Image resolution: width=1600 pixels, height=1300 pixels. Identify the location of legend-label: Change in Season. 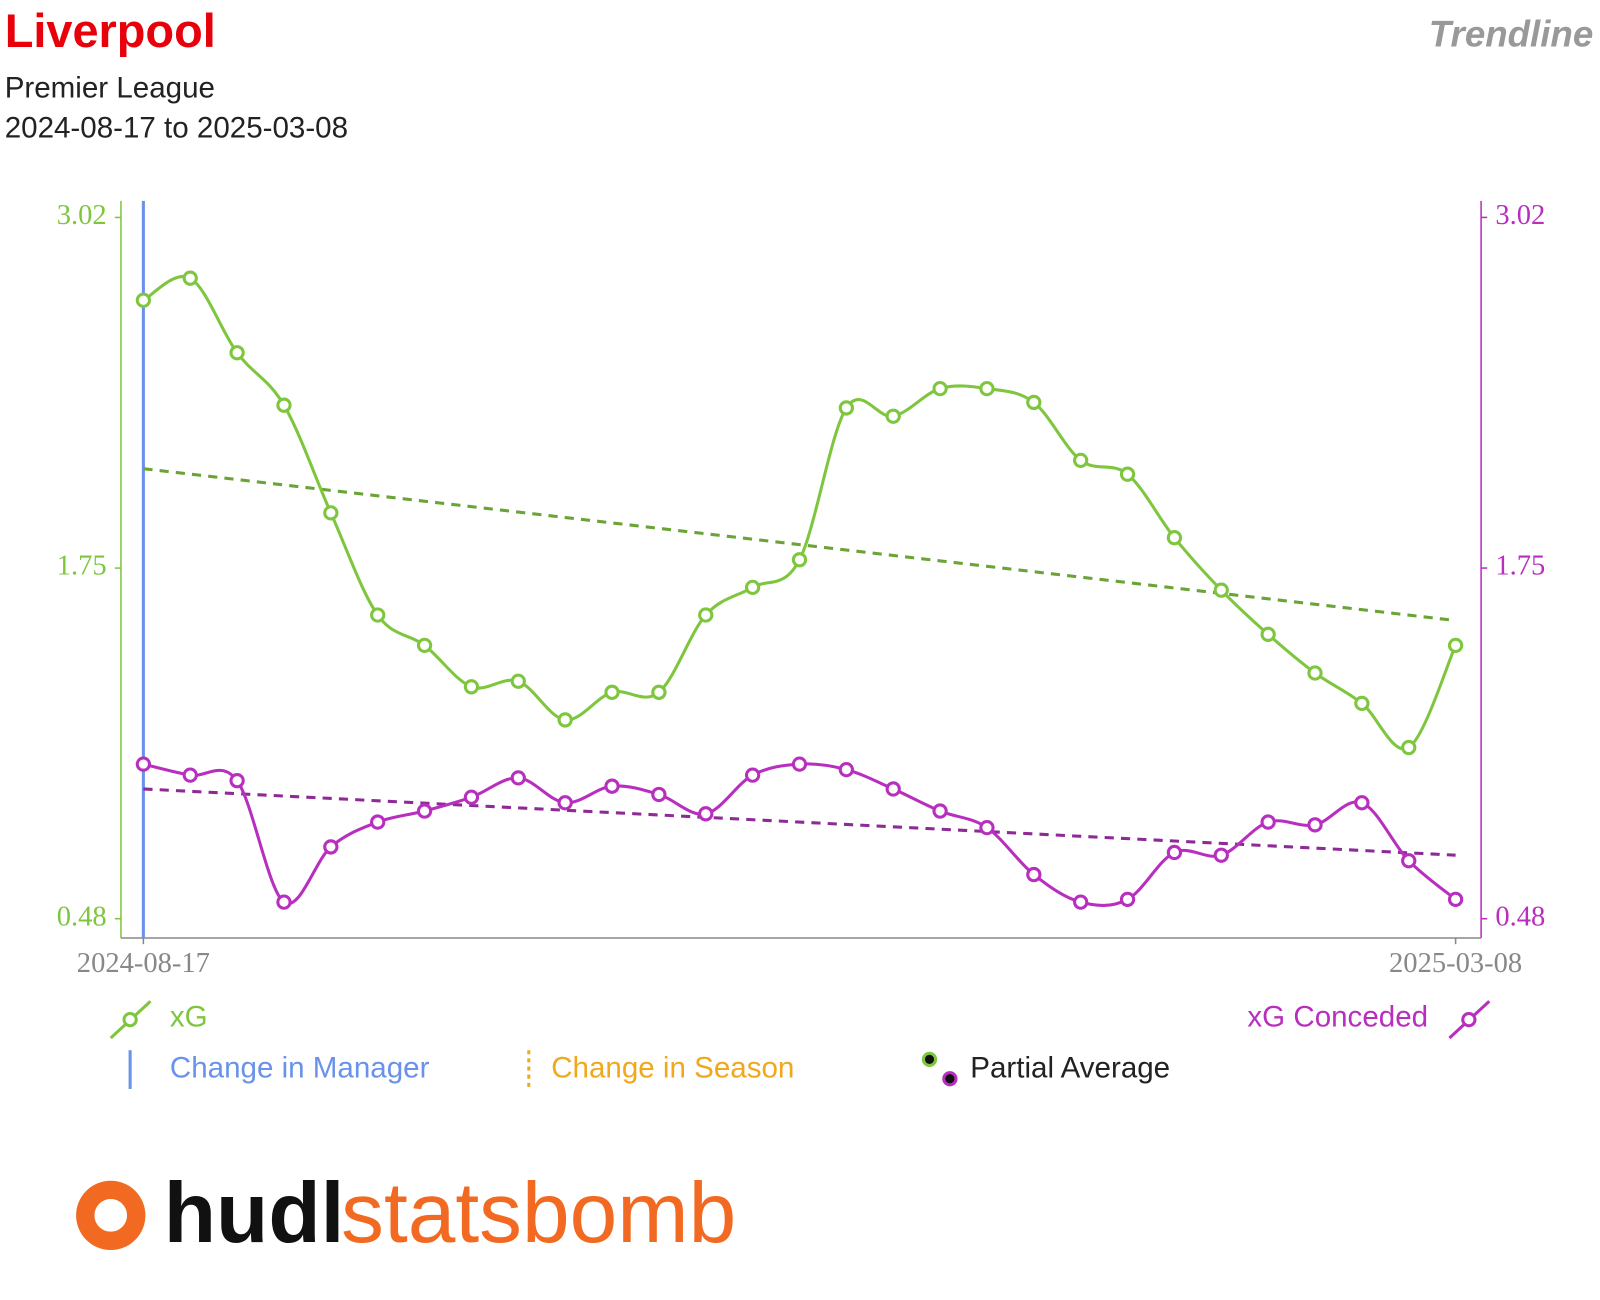
(672, 1067).